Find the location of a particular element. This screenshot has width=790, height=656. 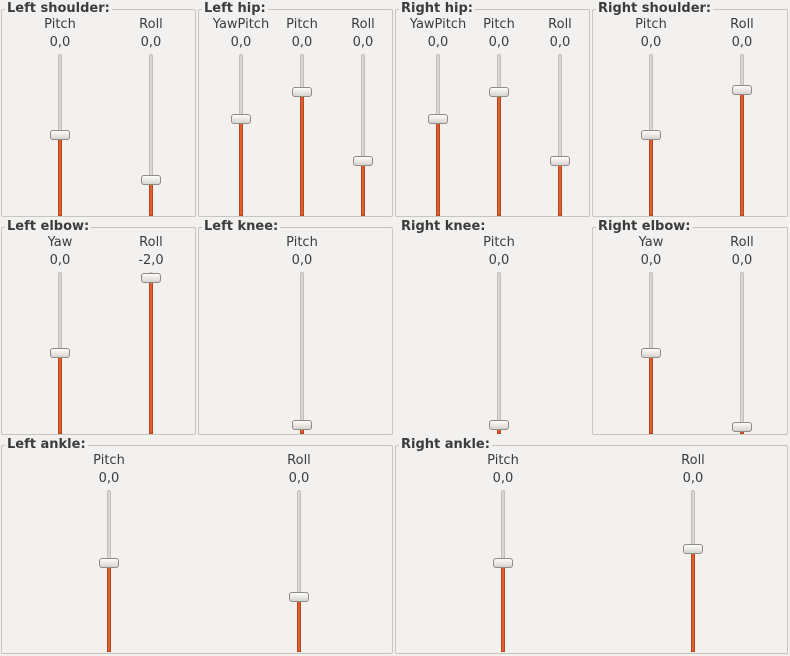

right-ankle-roll-slider is located at coordinates (693, 571).